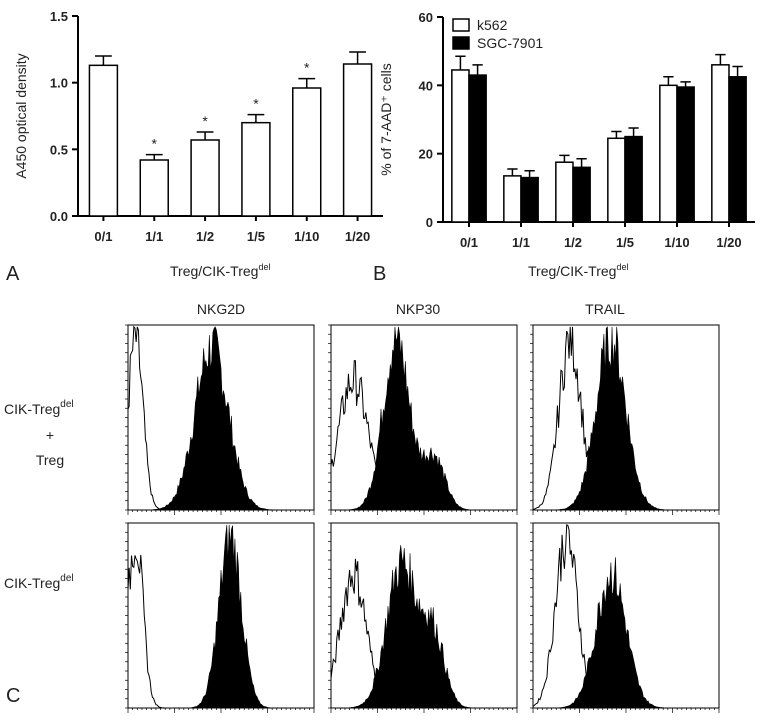 The image size is (775, 726). What do you see at coordinates (13, 696) in the screenshot?
I see `panel-label: C` at bounding box center [13, 696].